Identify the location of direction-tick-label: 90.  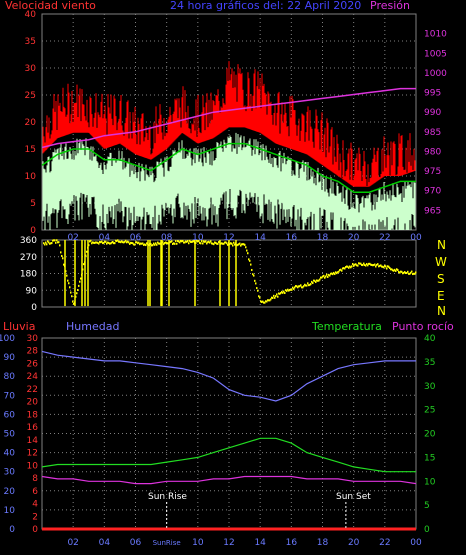
(32, 291).